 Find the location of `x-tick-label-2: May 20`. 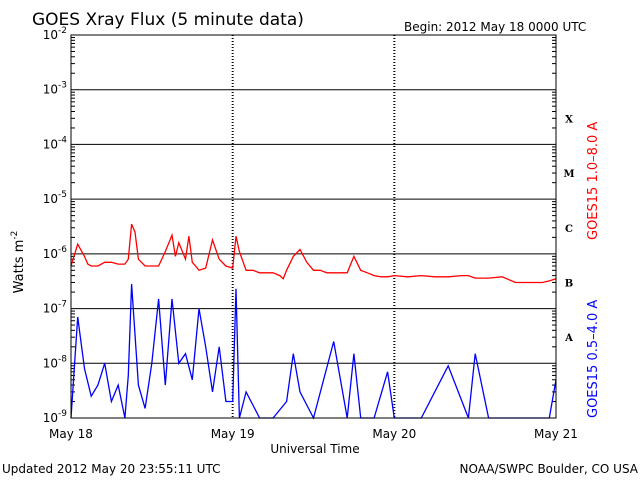

x-tick-label-2: May 20 is located at coordinates (394, 434).